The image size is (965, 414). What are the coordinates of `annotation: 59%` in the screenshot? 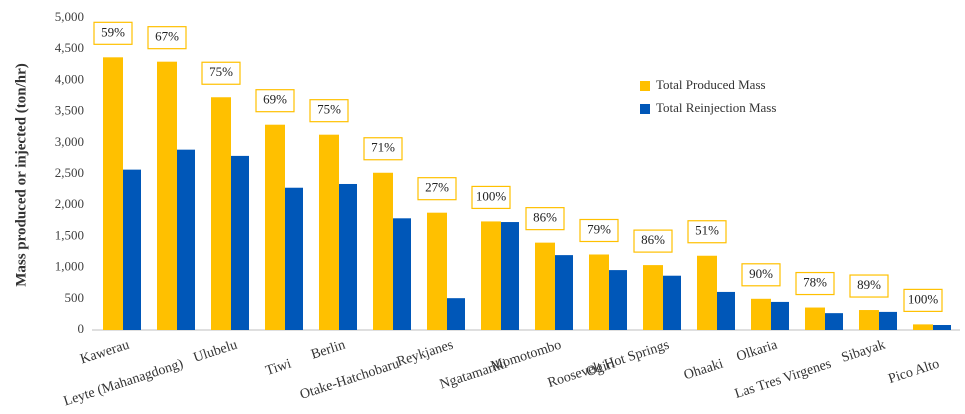 It's located at (113, 31).